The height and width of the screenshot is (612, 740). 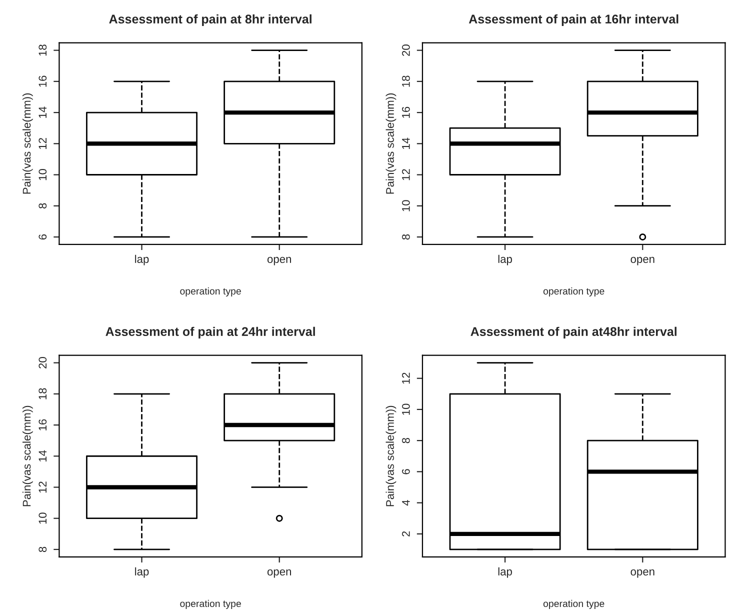 What do you see at coordinates (573, 332) in the screenshot?
I see `chart-title: Assessment of pain at48hr interval` at bounding box center [573, 332].